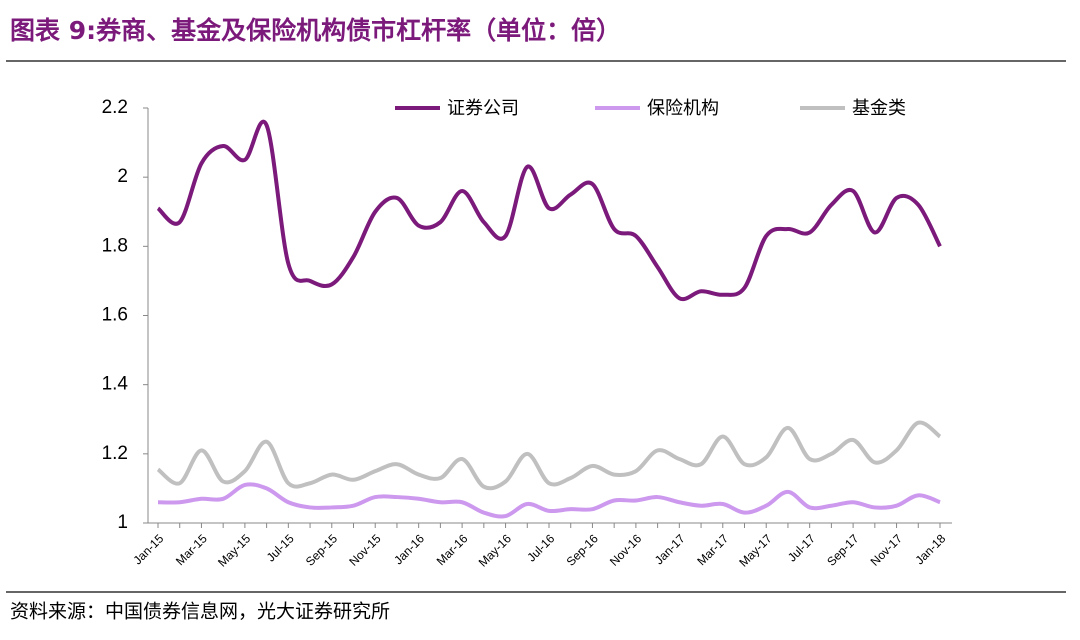  I want to click on x-tick-label: Jul-15, so click(280, 547).